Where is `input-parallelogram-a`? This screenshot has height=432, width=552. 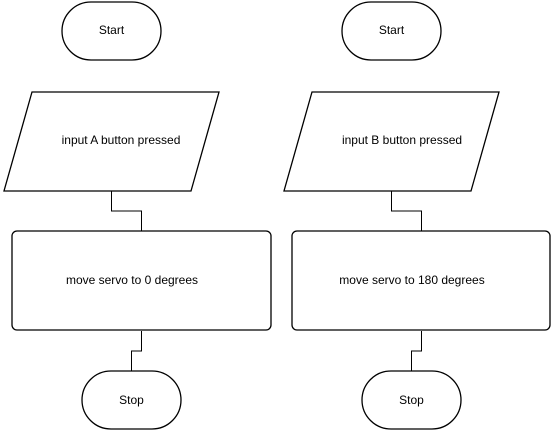
input-parallelogram-a is located at coordinates (111, 141).